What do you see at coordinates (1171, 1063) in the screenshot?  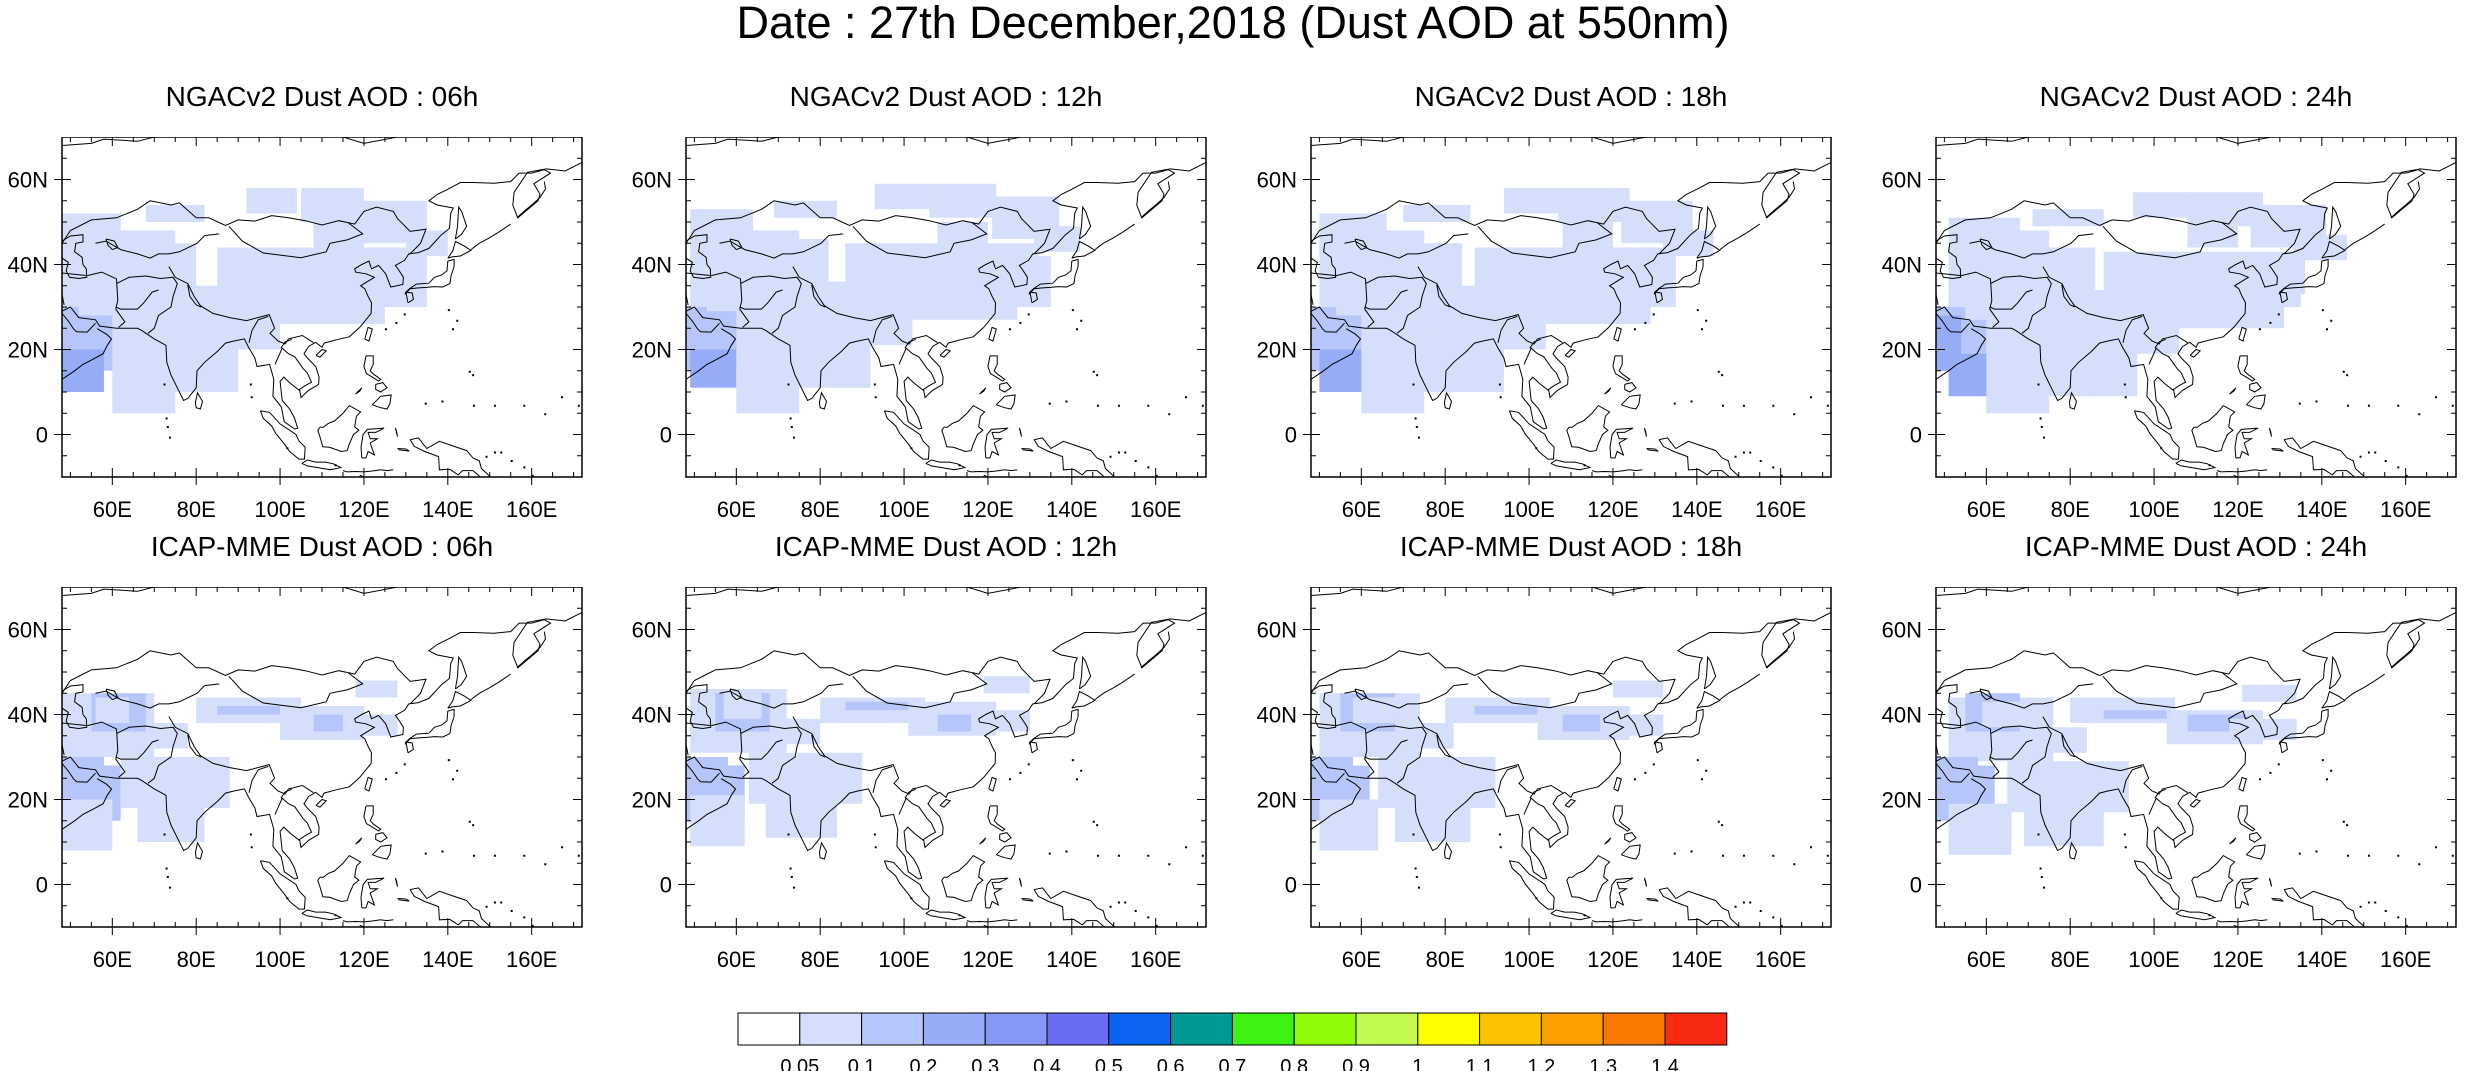 I see `colorbar-label: 0.6` at bounding box center [1171, 1063].